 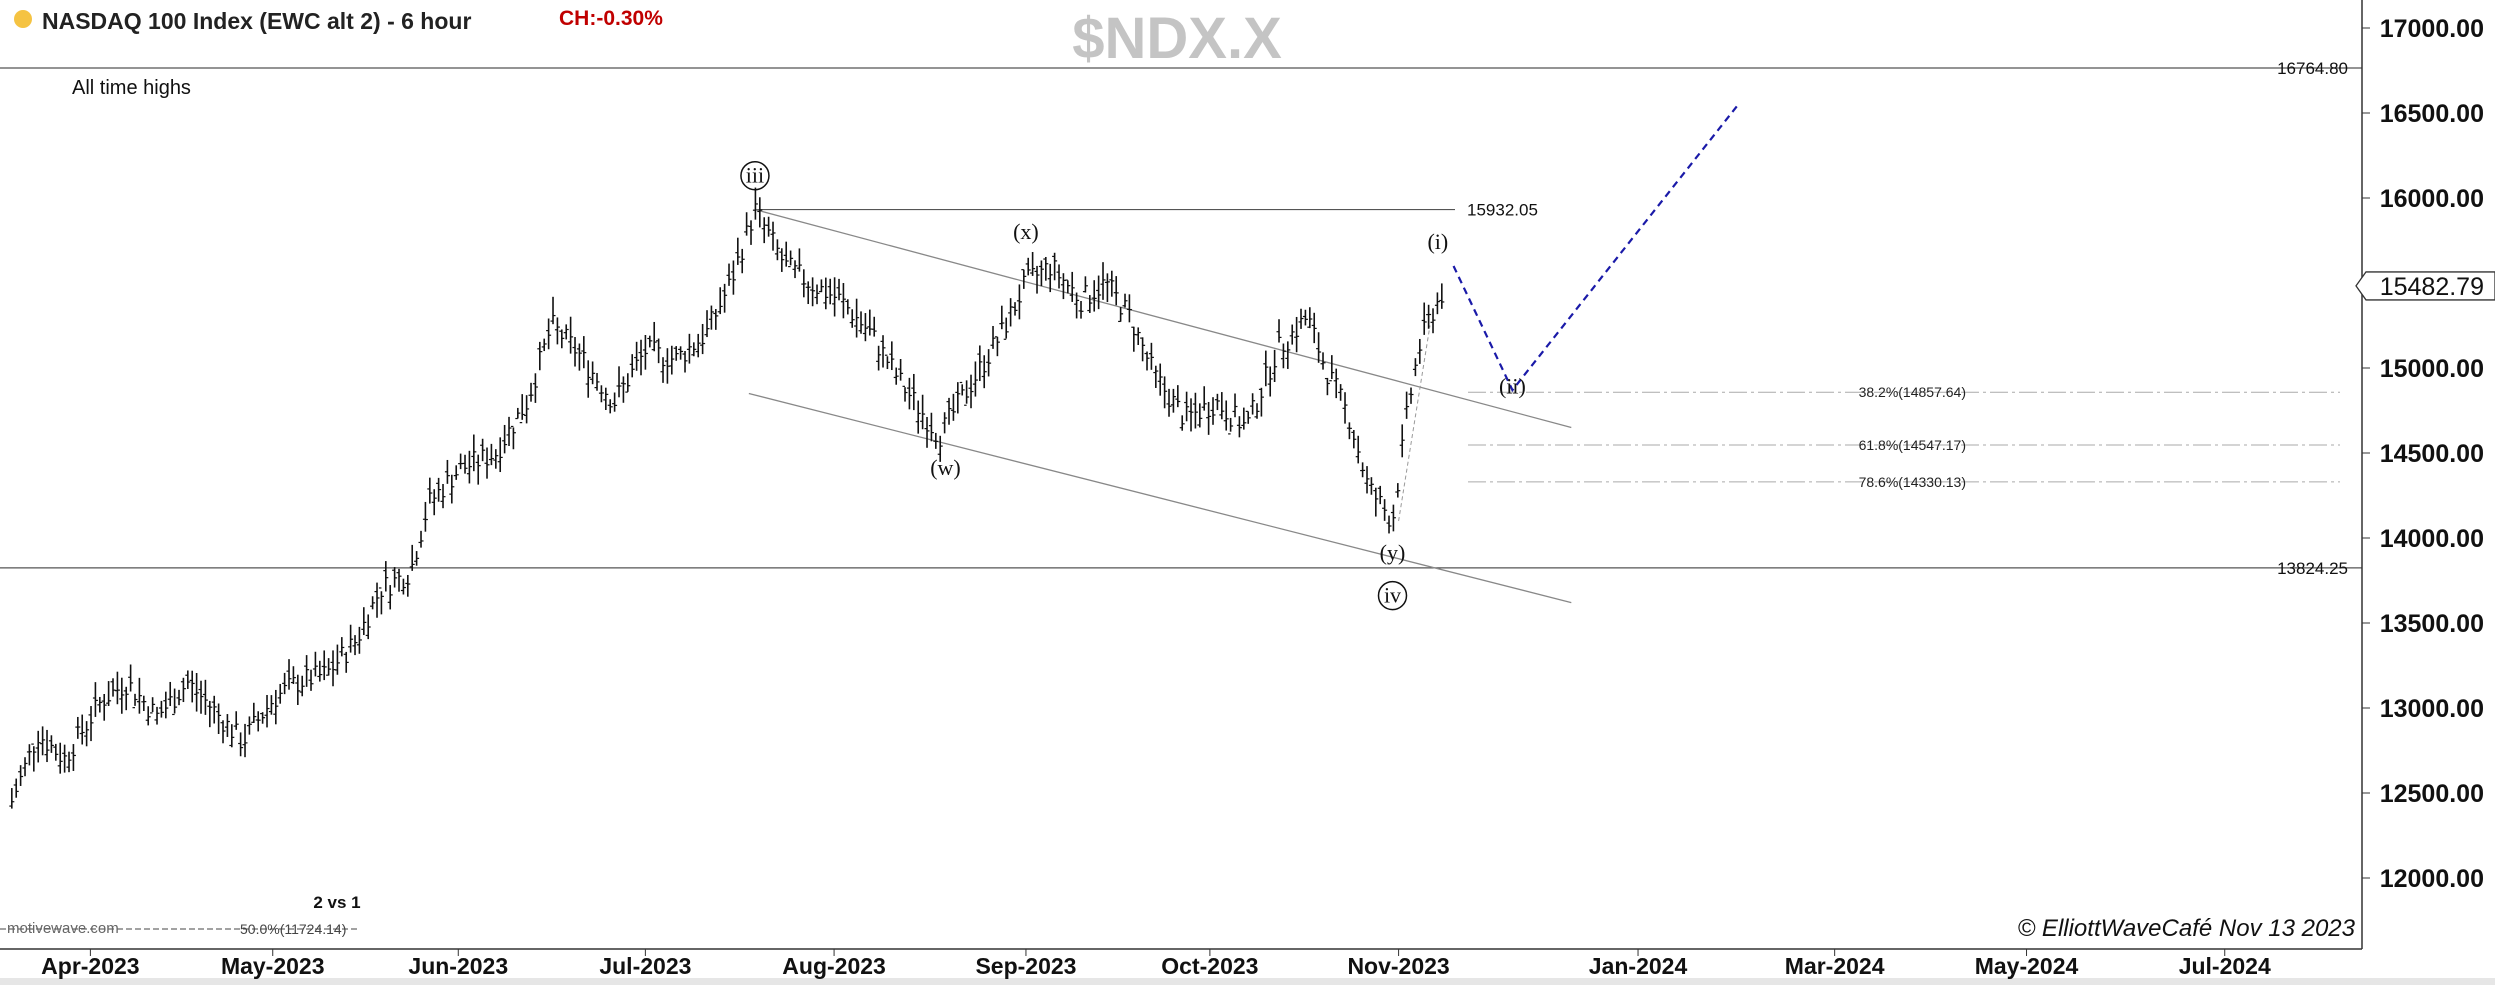 What do you see at coordinates (1393, 552) in the screenshot?
I see `wave-label: (y)` at bounding box center [1393, 552].